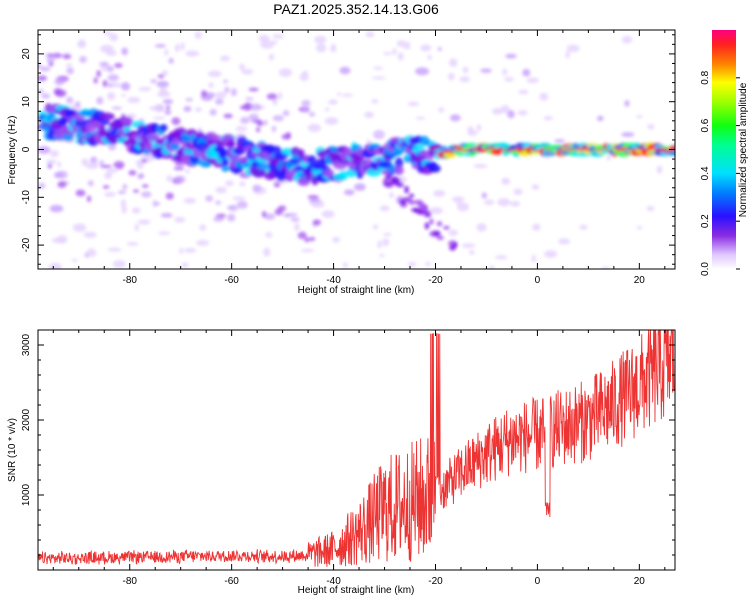 The height and width of the screenshot is (600, 750). What do you see at coordinates (26, 54) in the screenshot?
I see `spectrogram-y-tick-label: 20` at bounding box center [26, 54].